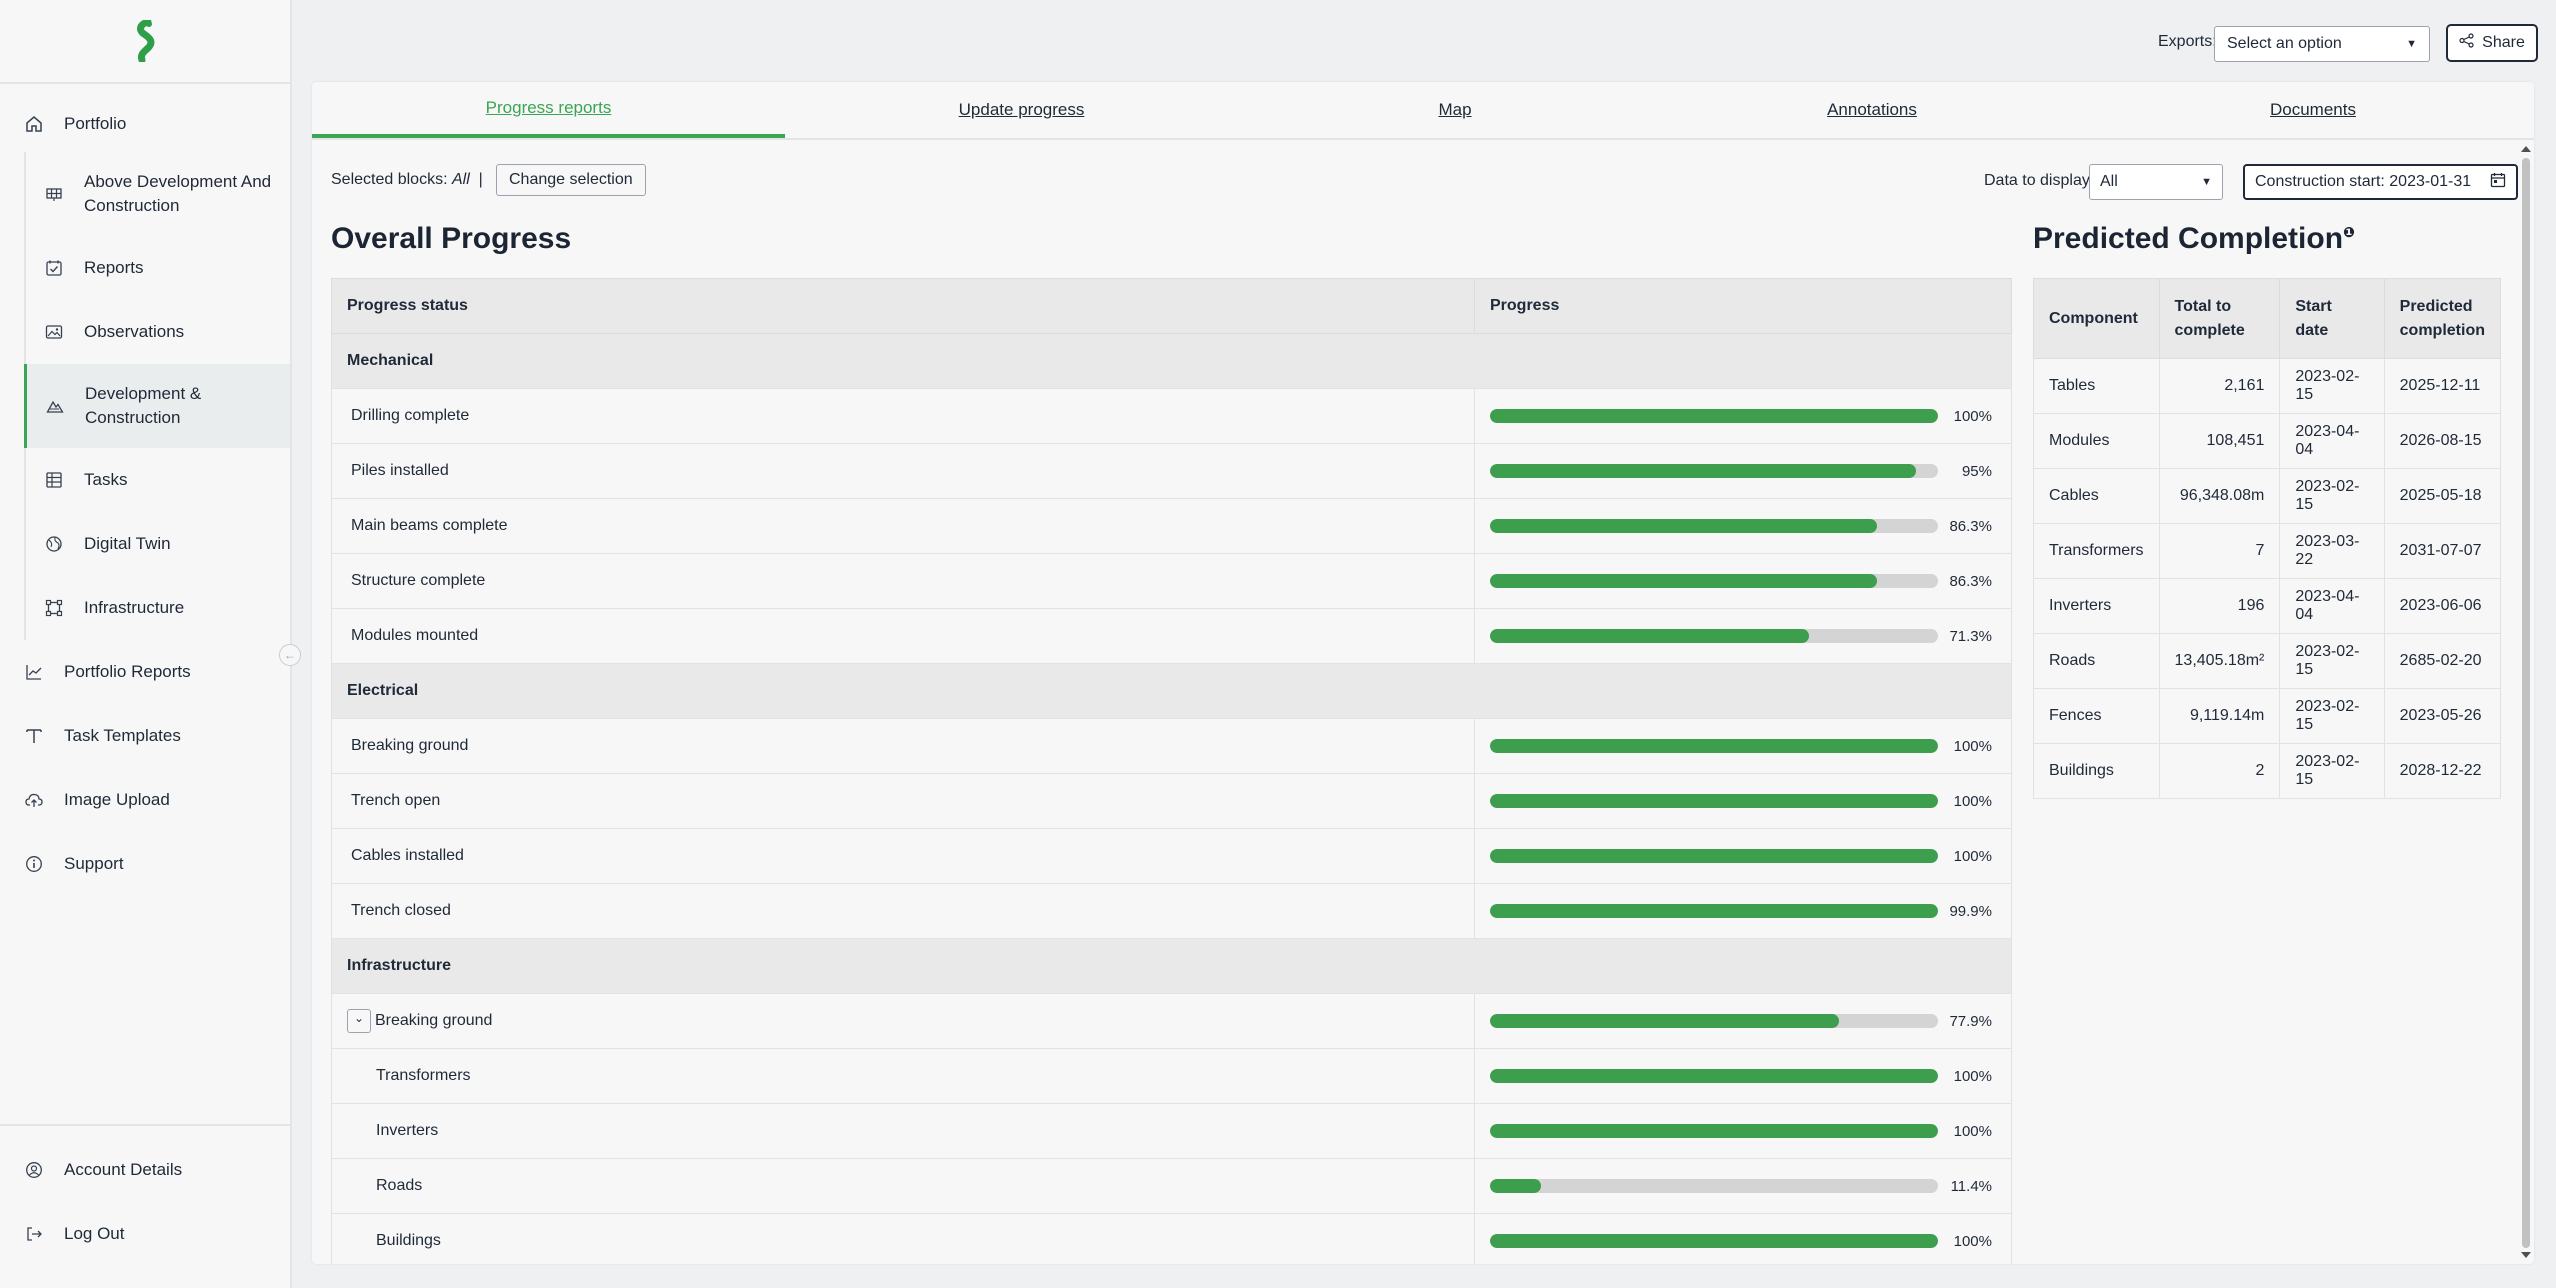  What do you see at coordinates (2442, 771) in the screenshot?
I see `predicted-date-cell: 2028-12-22` at bounding box center [2442, 771].